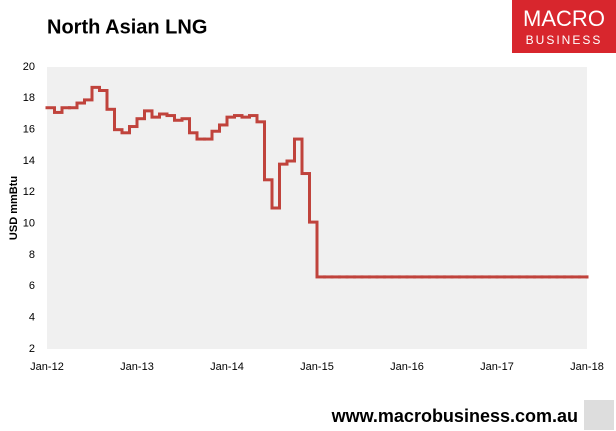 The image size is (616, 431). I want to click on y-tick-label: 16, so click(29, 130).